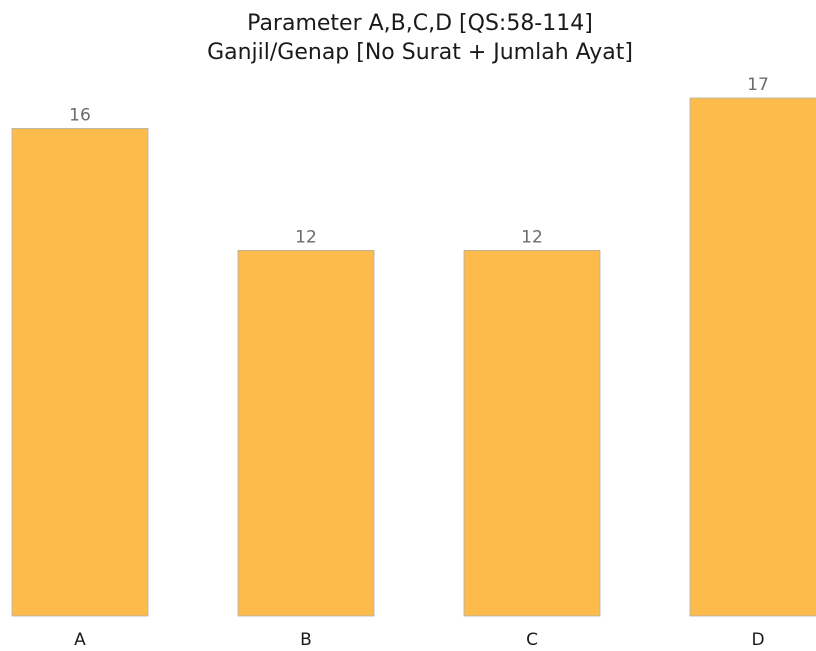  I want to click on value-label-d: 17, so click(758, 85).